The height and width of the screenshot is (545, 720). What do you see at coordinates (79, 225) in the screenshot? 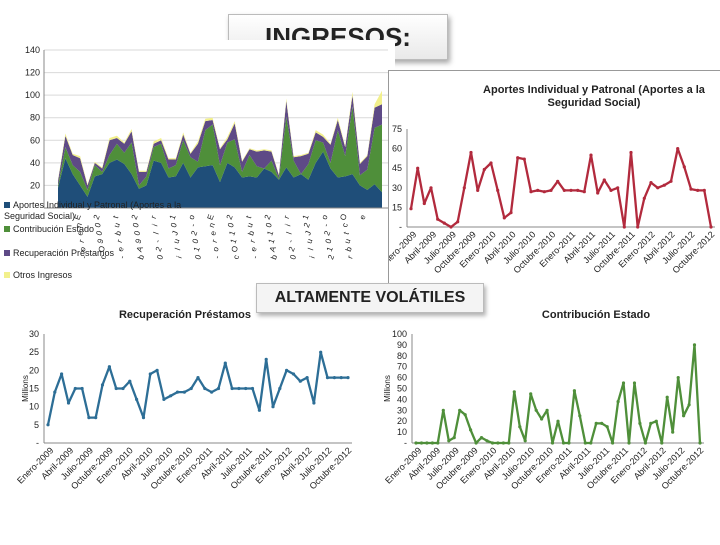
I see `x-tick-char: n` at bounding box center [79, 225].